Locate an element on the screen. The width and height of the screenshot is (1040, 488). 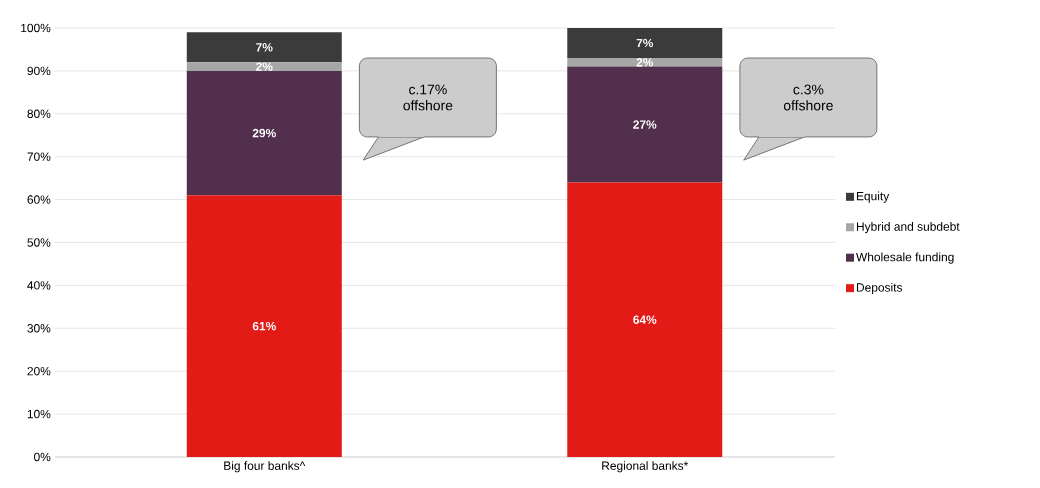
data-label: 64% is located at coordinates (645, 319).